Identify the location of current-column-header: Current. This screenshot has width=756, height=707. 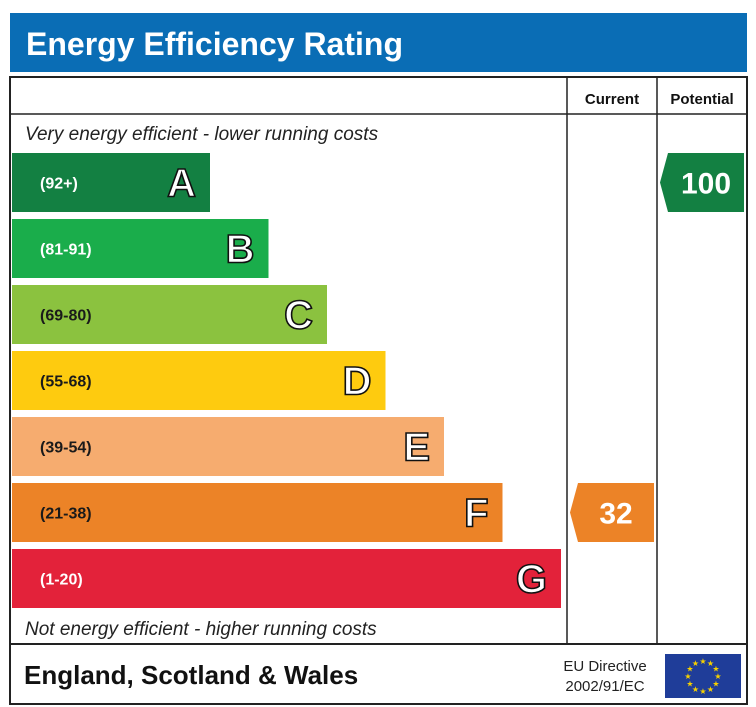
(612, 99).